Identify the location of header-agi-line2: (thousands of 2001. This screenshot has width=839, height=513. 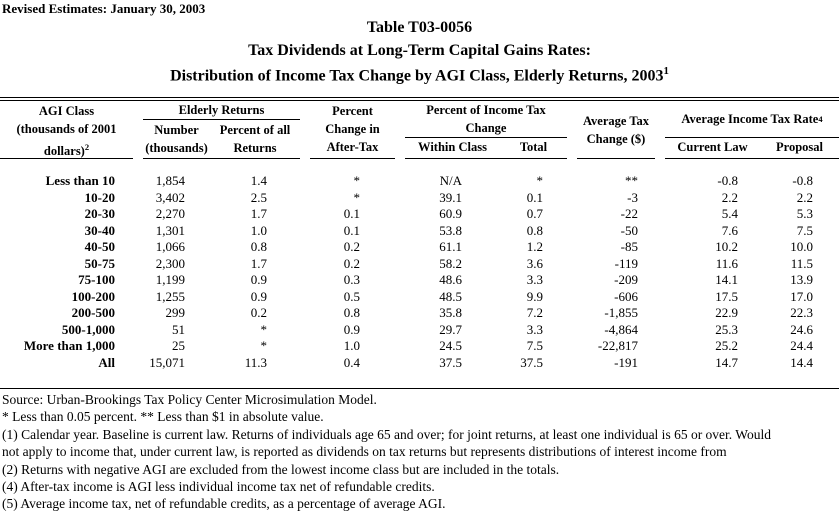
(66, 129).